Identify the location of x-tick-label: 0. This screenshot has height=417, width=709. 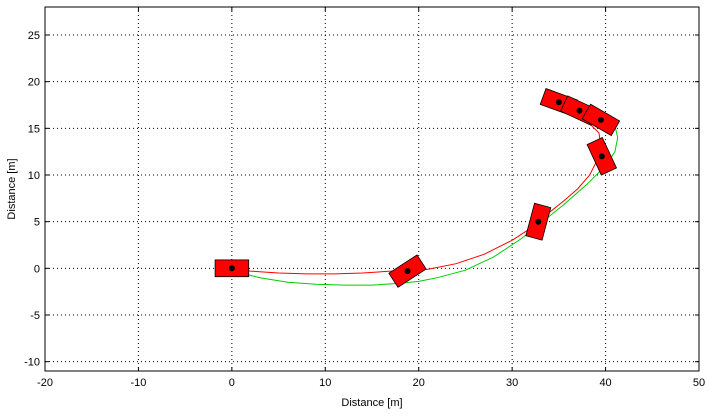
(232, 383).